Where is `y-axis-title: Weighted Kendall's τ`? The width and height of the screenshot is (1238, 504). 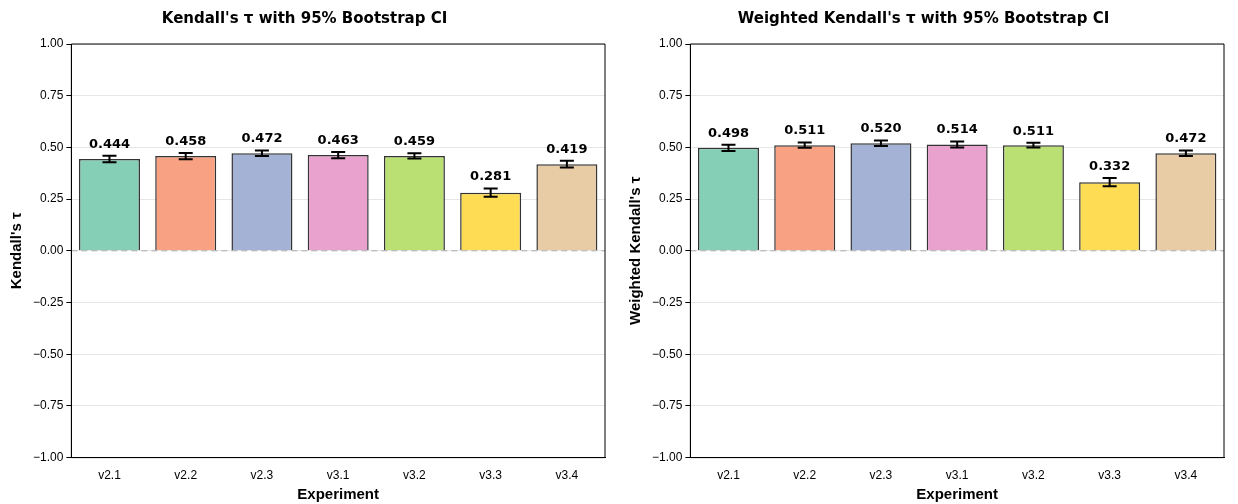
y-axis-title: Weighted Kendall's τ is located at coordinates (635, 250).